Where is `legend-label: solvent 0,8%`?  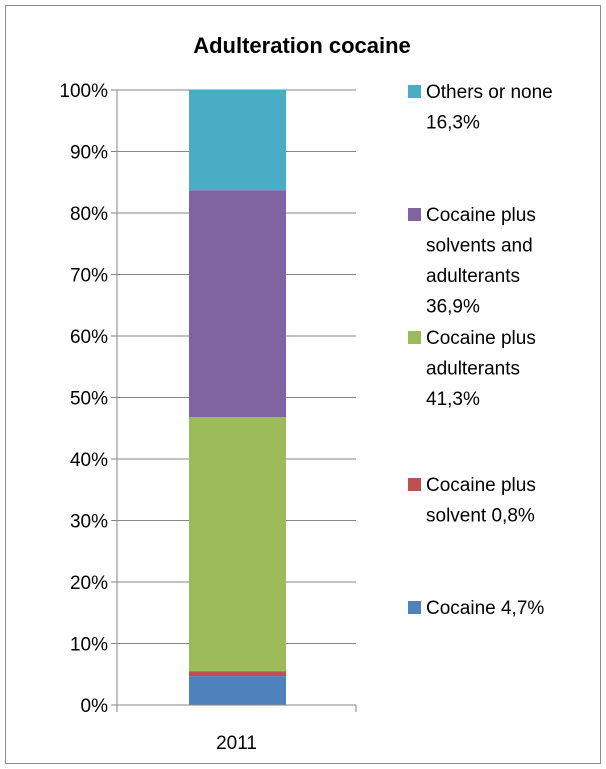 legend-label: solvent 0,8% is located at coordinates (480, 516).